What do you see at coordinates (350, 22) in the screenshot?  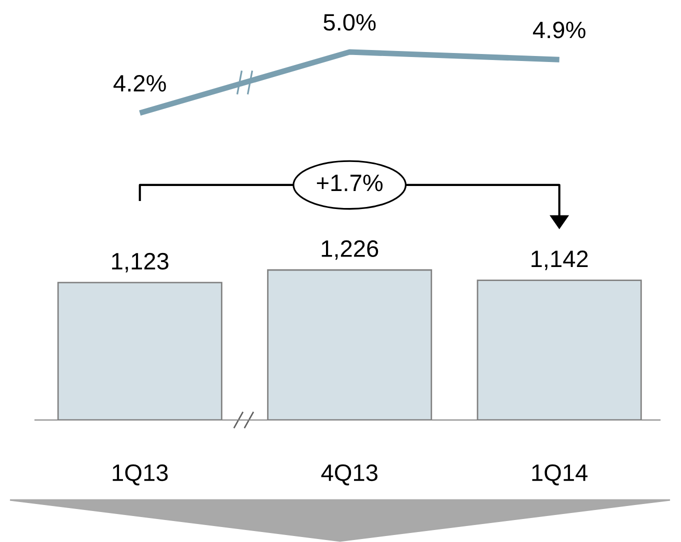 I see `data-label: 5.0%` at bounding box center [350, 22].